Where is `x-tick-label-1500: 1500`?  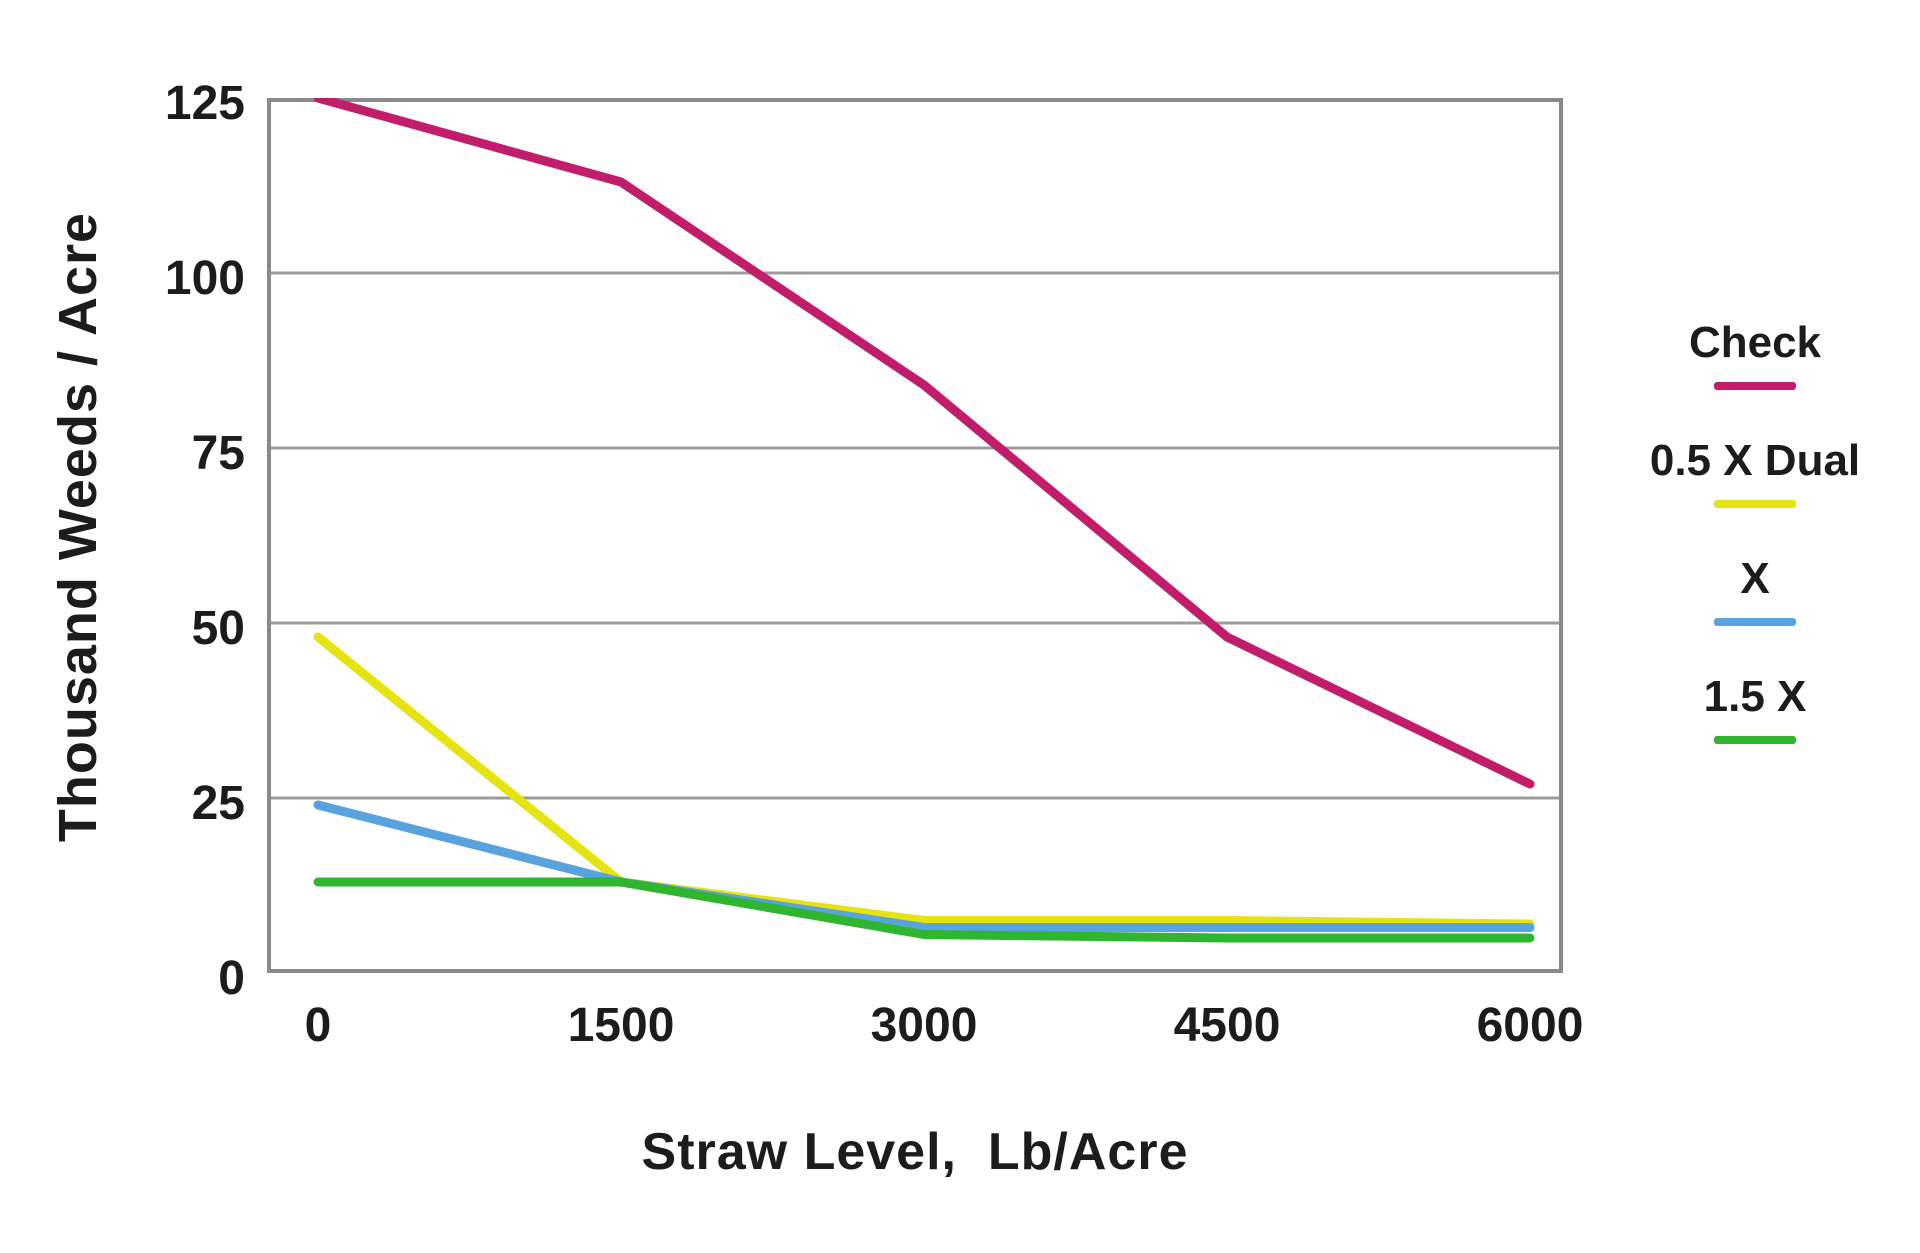
x-tick-label-1500: 1500 is located at coordinates (621, 1025).